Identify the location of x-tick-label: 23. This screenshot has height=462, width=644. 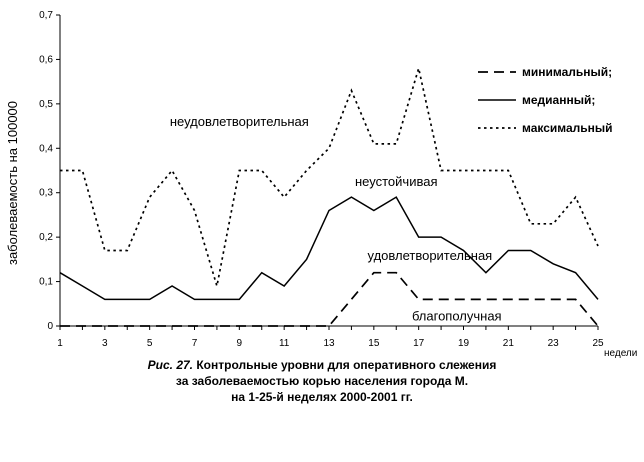
(554, 343).